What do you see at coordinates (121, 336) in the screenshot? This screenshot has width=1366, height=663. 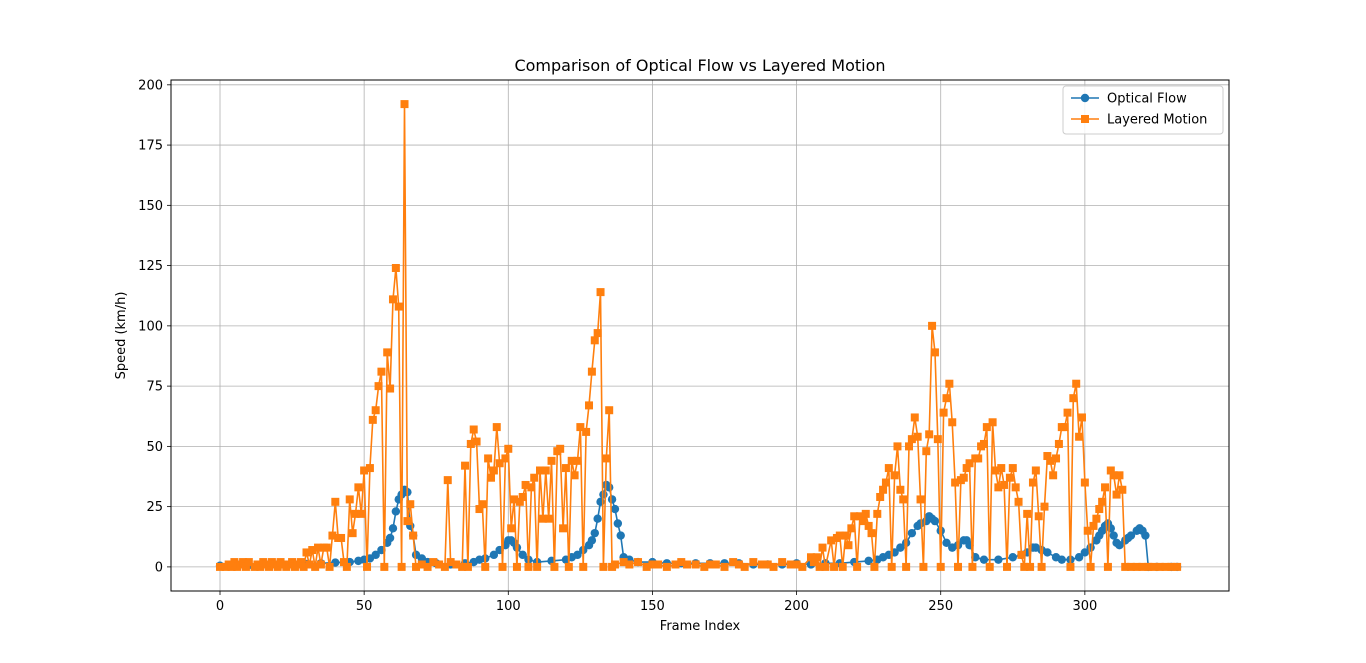 I see `y-axis-label: Speed (km/h)` at bounding box center [121, 336].